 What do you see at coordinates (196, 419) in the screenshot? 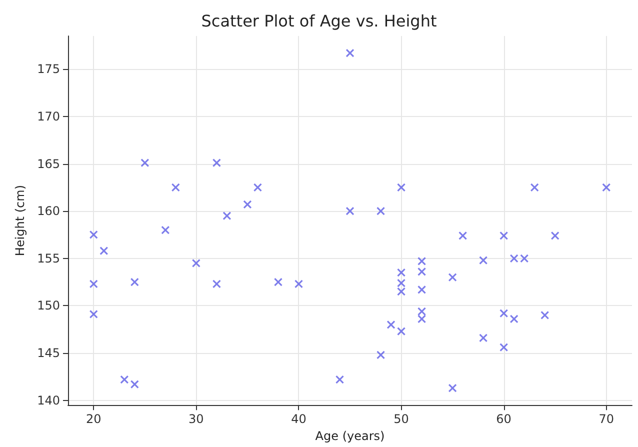
I see `x-tick-label: 30` at bounding box center [196, 419].